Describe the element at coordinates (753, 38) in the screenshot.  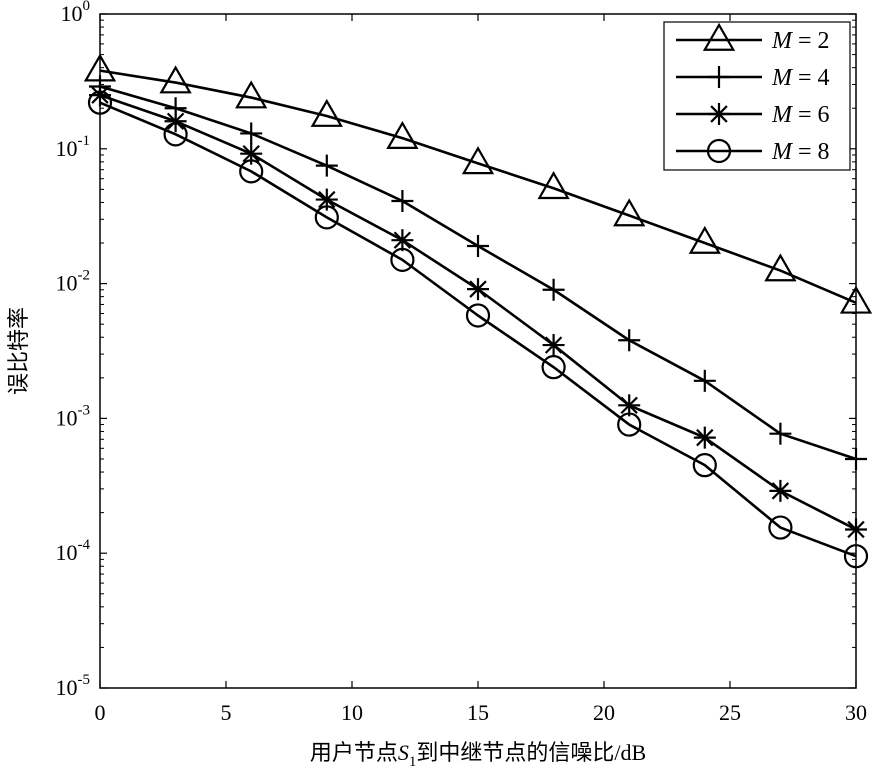
I see `legend-item: M = 2` at that location.